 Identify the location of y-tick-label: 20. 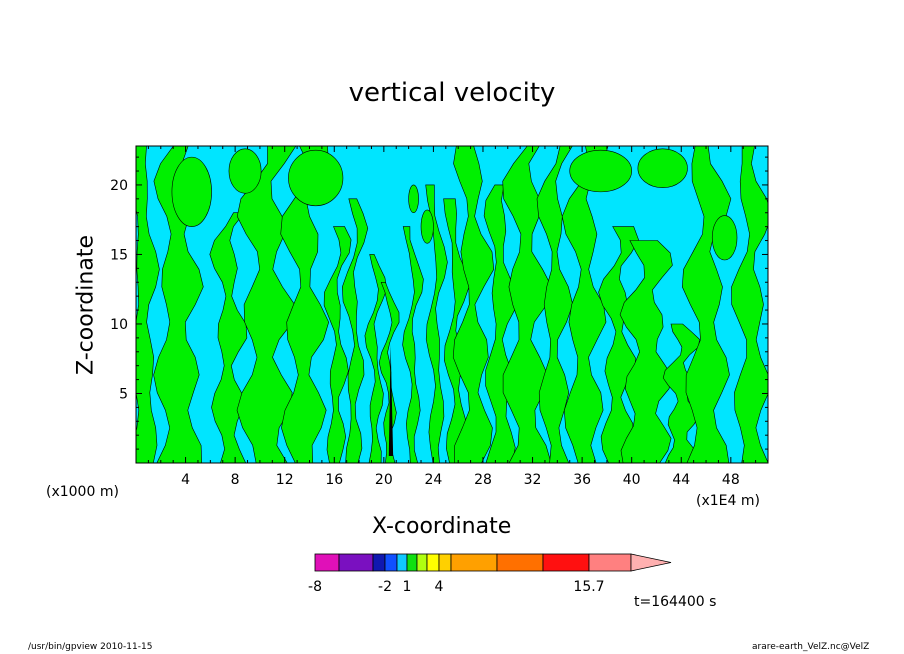
(119, 186).